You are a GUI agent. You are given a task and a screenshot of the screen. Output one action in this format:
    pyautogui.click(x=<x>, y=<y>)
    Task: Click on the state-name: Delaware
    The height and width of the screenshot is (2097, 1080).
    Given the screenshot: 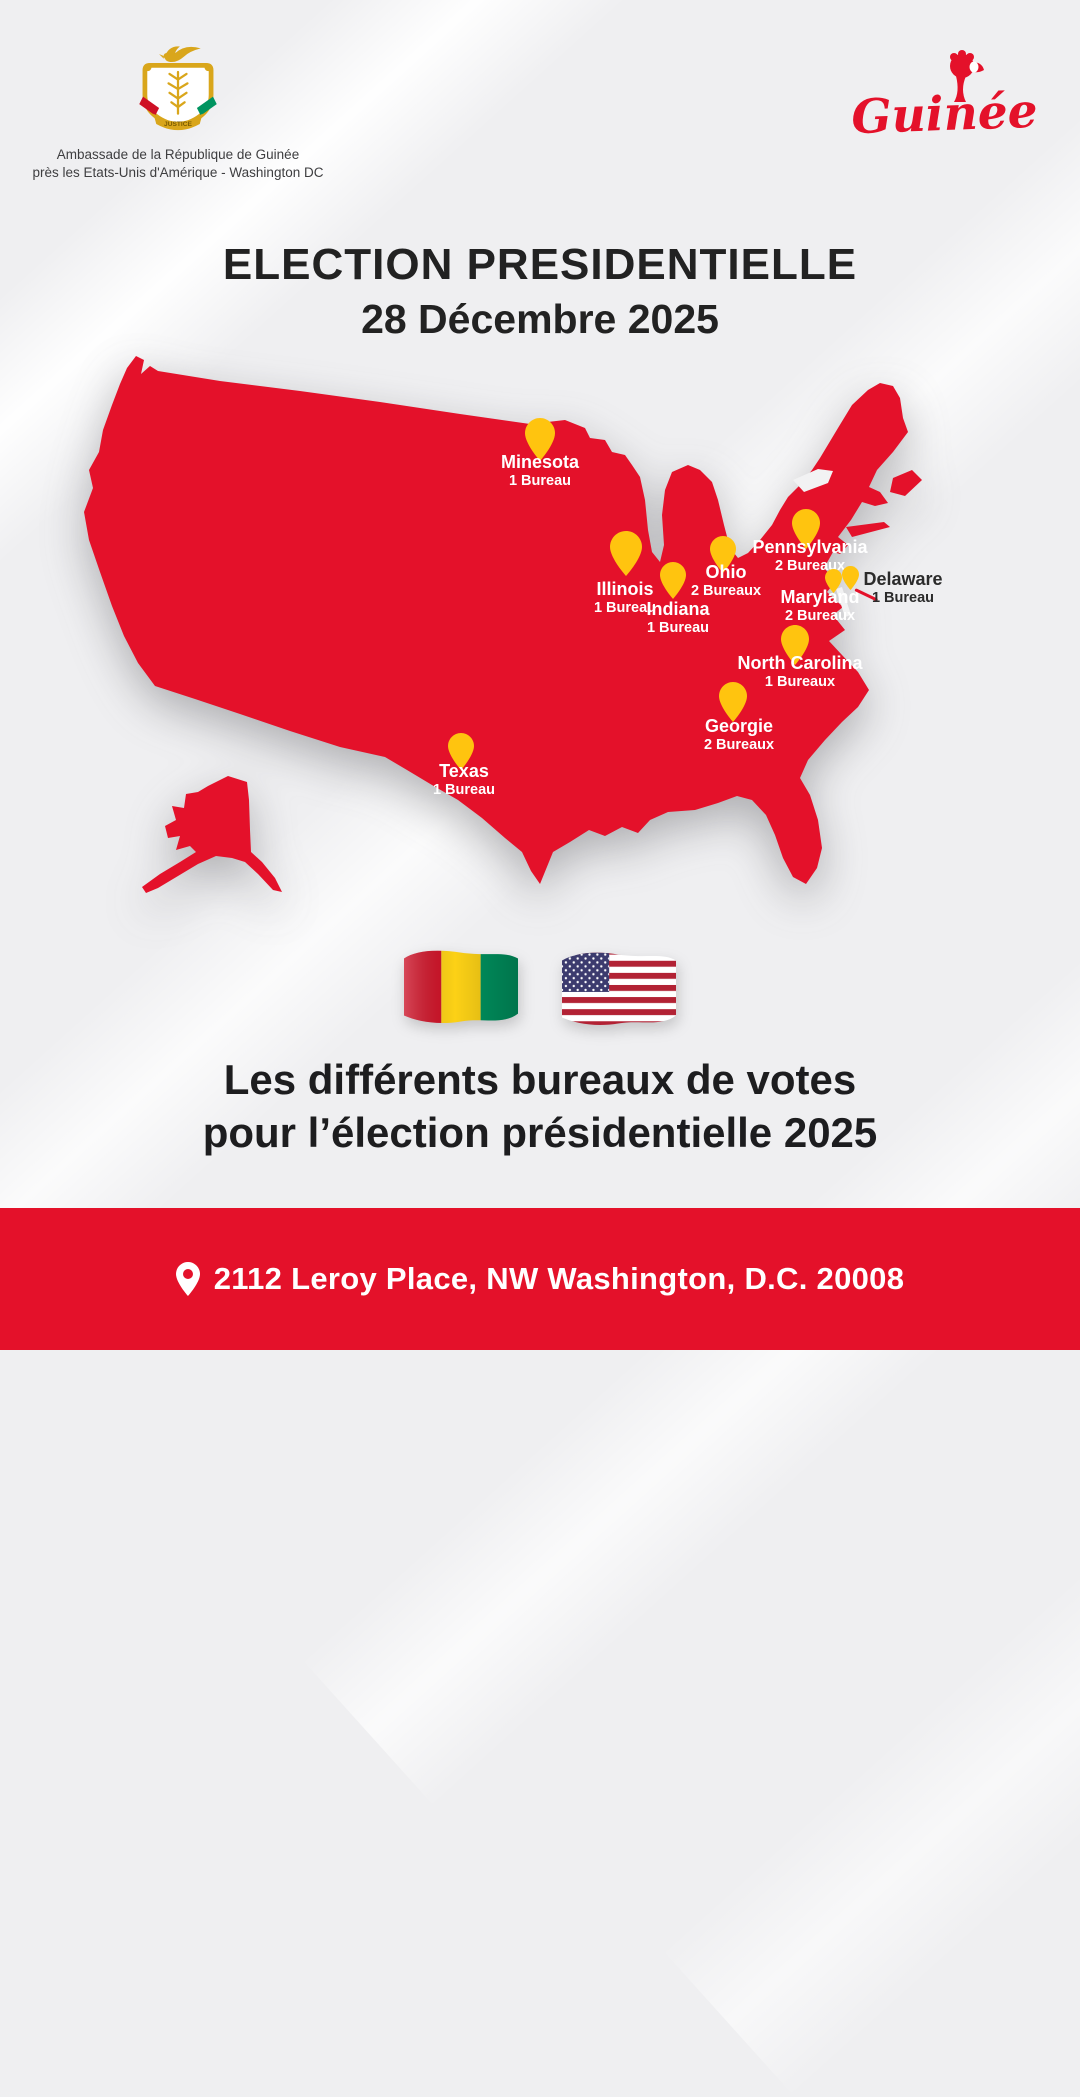 What is the action you would take?
    pyautogui.click(x=903, y=579)
    